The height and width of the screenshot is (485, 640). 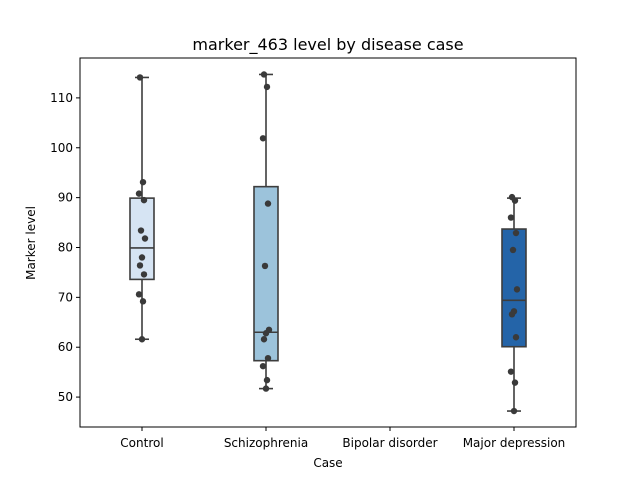 What do you see at coordinates (65, 247) in the screenshot?
I see `y-tick-label: 80` at bounding box center [65, 247].